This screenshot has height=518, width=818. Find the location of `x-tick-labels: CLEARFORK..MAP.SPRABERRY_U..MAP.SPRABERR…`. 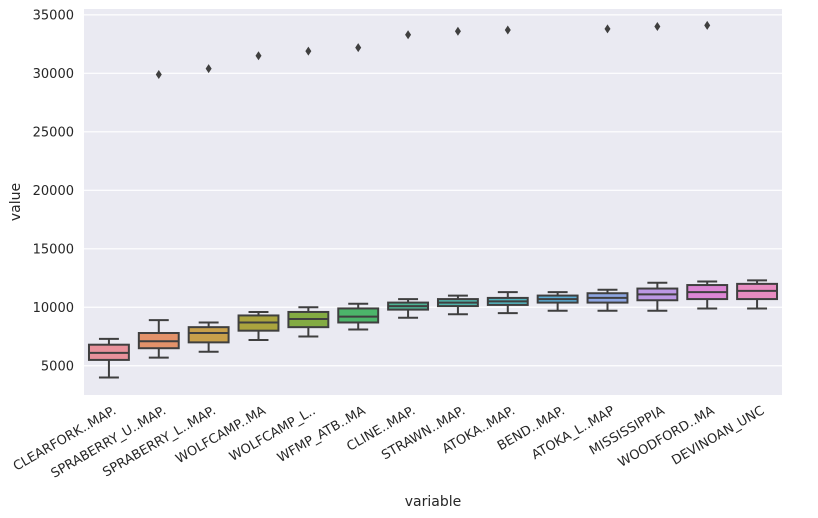

x-tick-labels: CLEARFORK..MAP.SPRABERRY_U..MAP.SPRABERR… is located at coordinates (389, 442).